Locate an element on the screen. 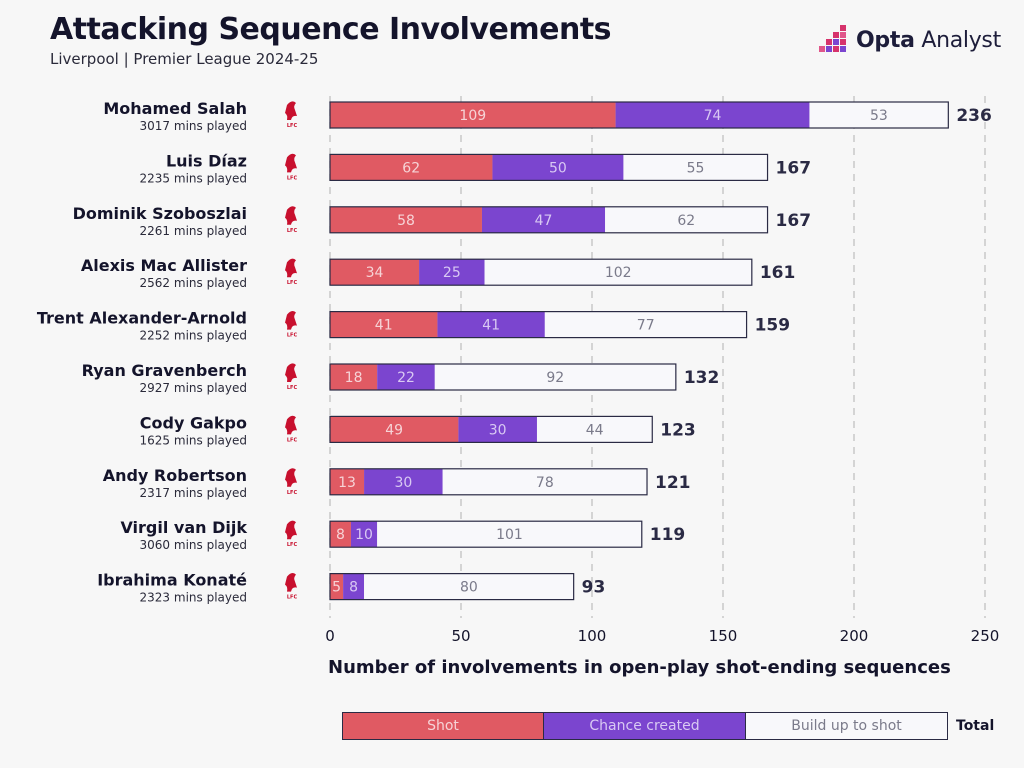 The image size is (1024, 768). bar-value-label: 102 is located at coordinates (618, 273).